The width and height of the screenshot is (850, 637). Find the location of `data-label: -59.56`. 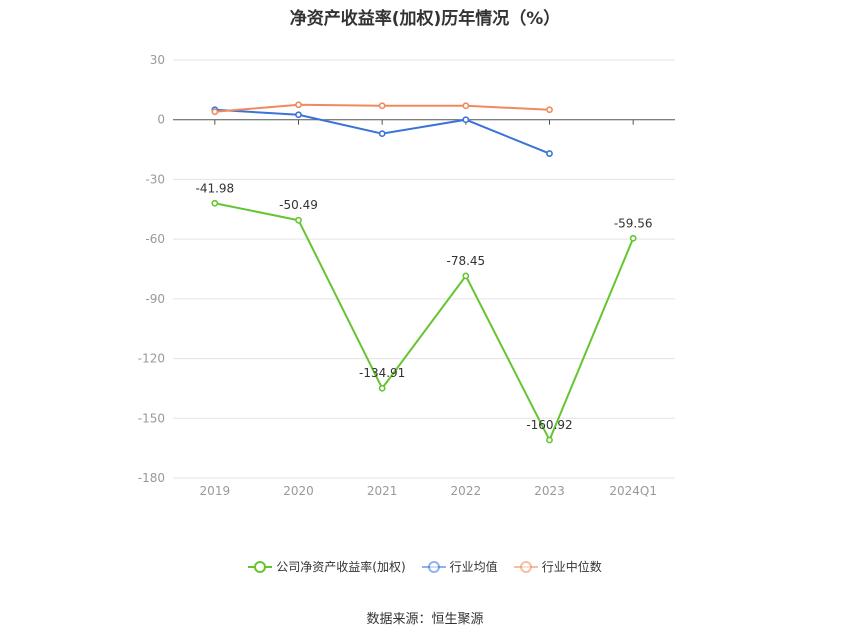

data-label: -59.56 is located at coordinates (633, 223).